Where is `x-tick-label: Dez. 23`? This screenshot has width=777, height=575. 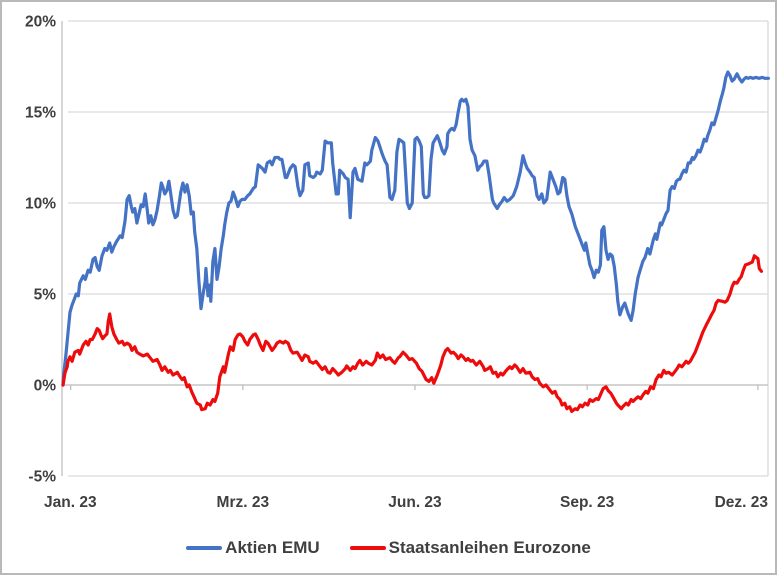 x-tick-label: Dez. 23 is located at coordinates (742, 502).